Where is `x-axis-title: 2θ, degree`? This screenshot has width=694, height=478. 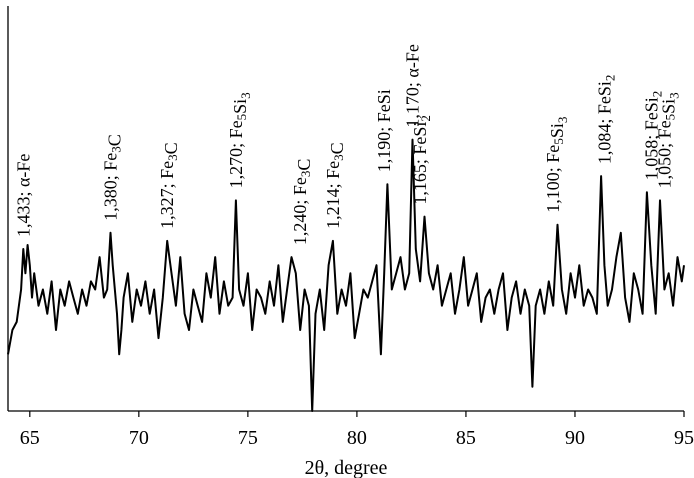
x-axis-title: 2θ, degree is located at coordinates (346, 467).